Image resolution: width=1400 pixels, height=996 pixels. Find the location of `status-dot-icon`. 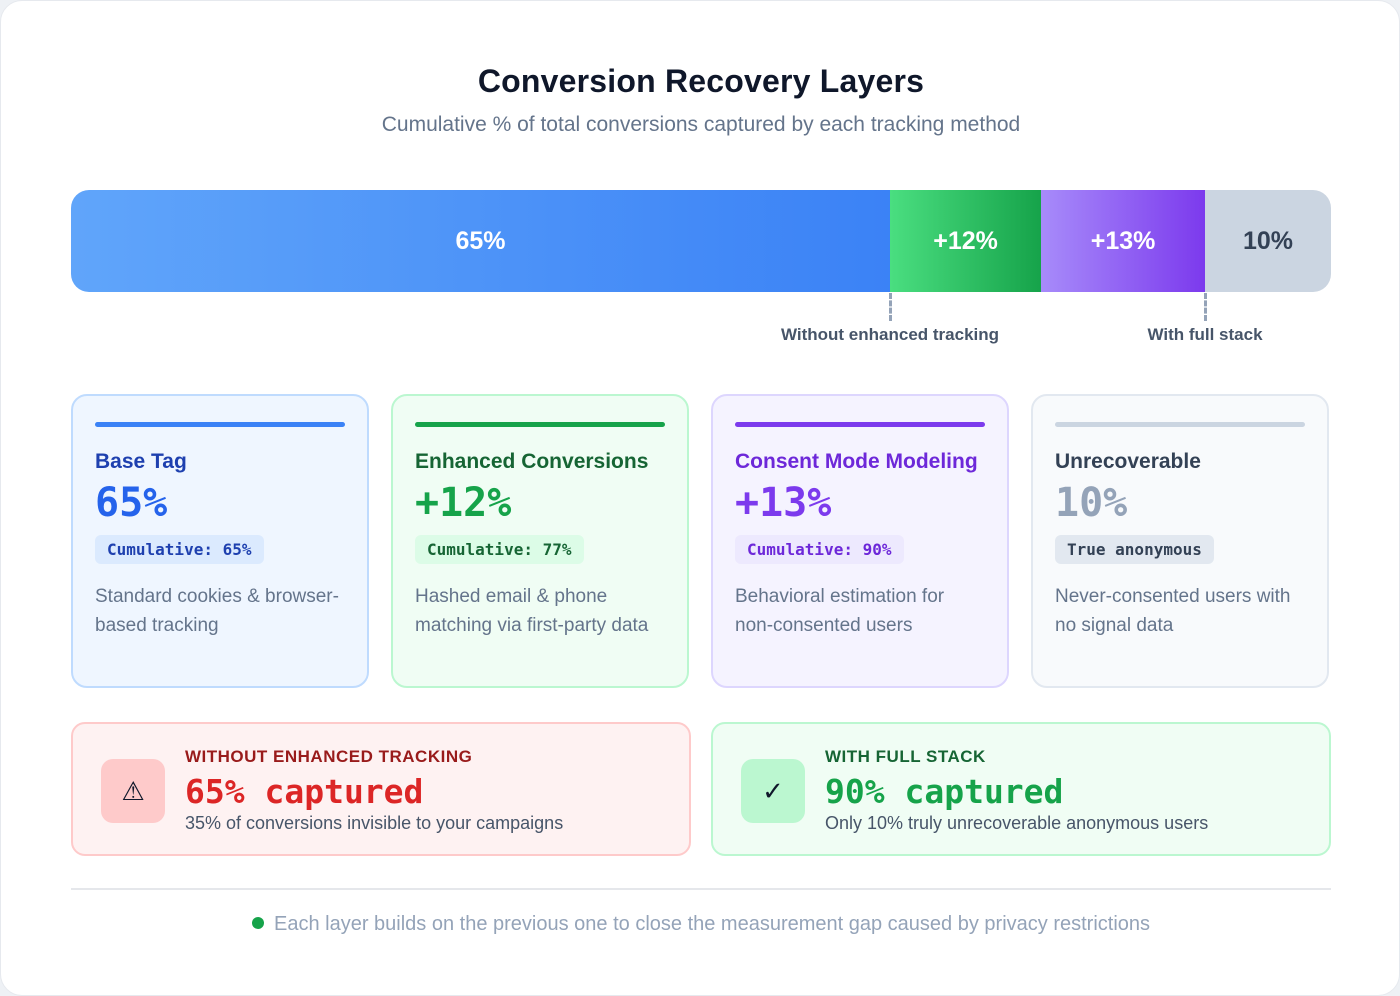

status-dot-icon is located at coordinates (257, 922).